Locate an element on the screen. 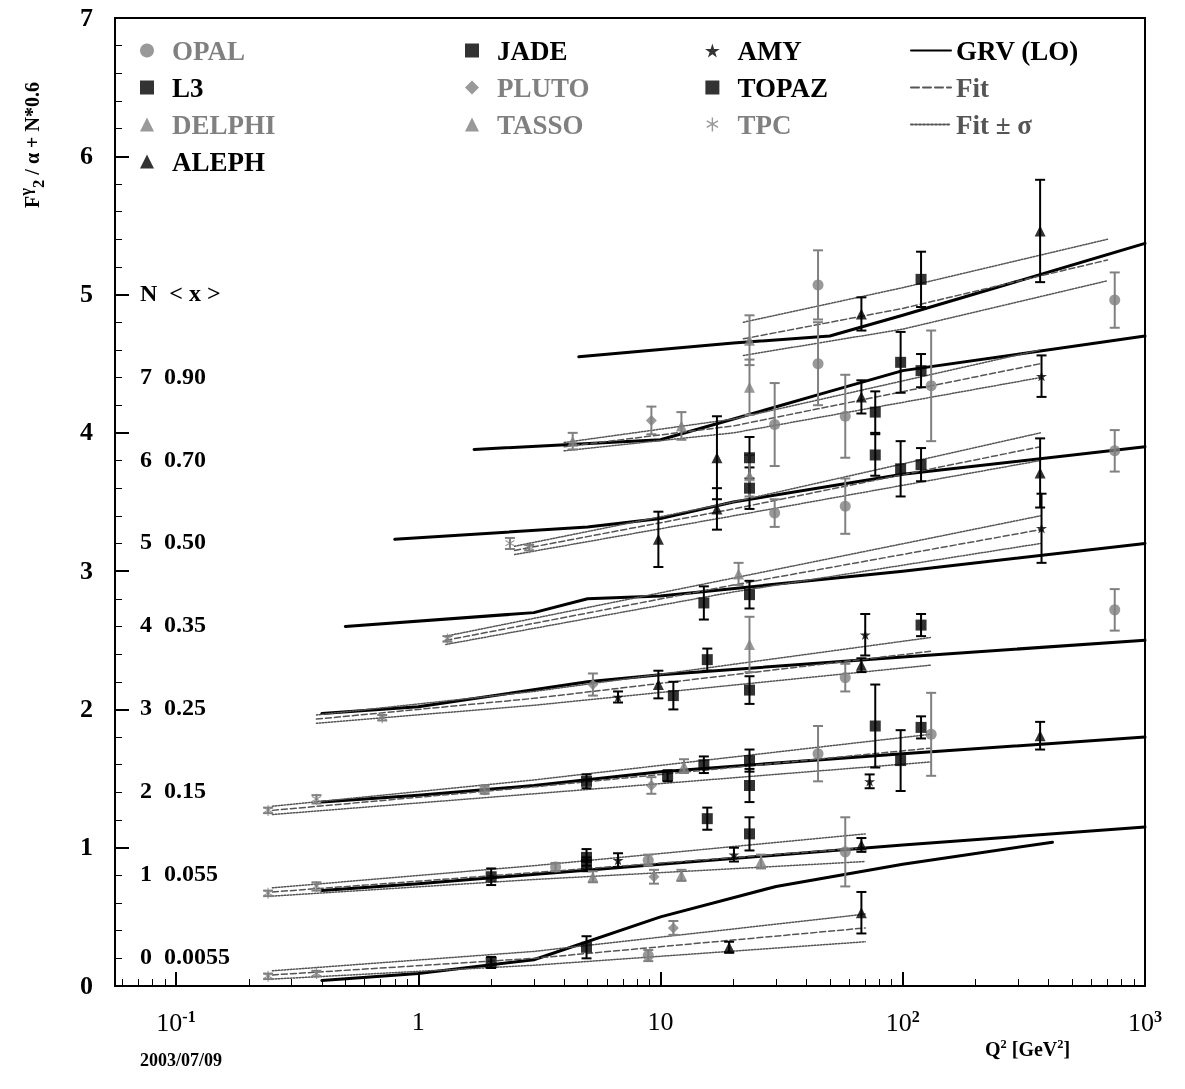 The height and width of the screenshot is (1089, 1185). legend-label: ALEPH is located at coordinates (219, 161).